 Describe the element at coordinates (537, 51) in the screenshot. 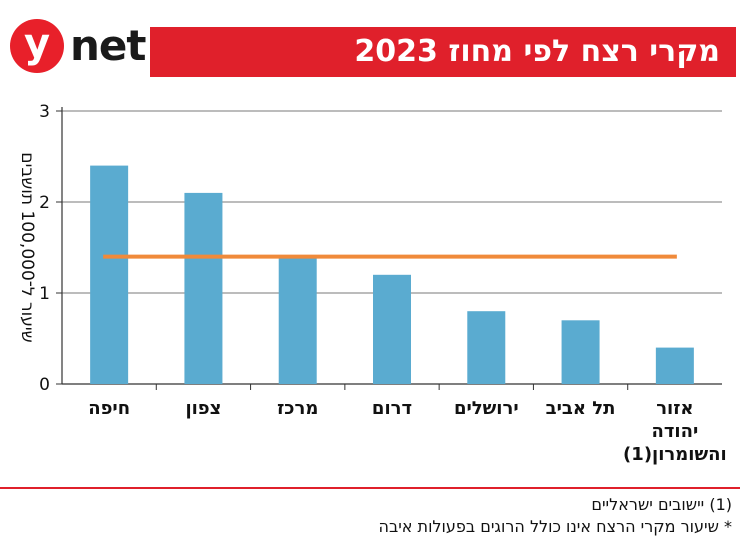

I see `chart-title: מקרי רצח לפי מחוז 2023` at that location.